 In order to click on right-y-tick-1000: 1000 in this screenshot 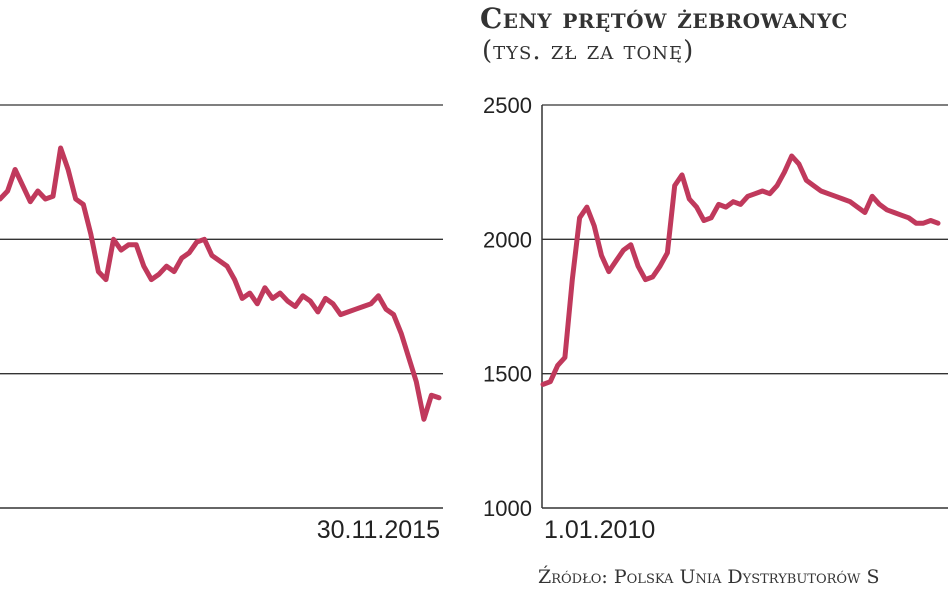, I will do `click(507, 508)`.